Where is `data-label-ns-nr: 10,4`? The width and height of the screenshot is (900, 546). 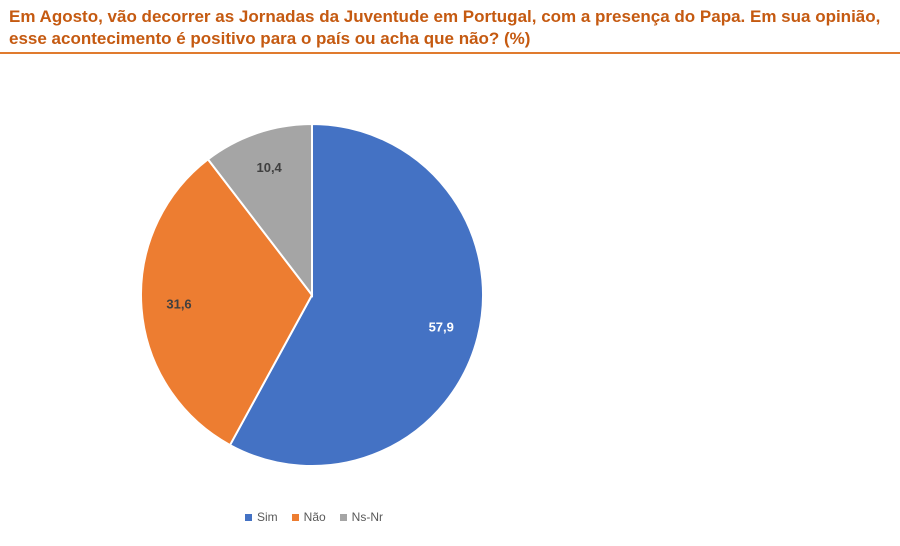 data-label-ns-nr: 10,4 is located at coordinates (269, 167).